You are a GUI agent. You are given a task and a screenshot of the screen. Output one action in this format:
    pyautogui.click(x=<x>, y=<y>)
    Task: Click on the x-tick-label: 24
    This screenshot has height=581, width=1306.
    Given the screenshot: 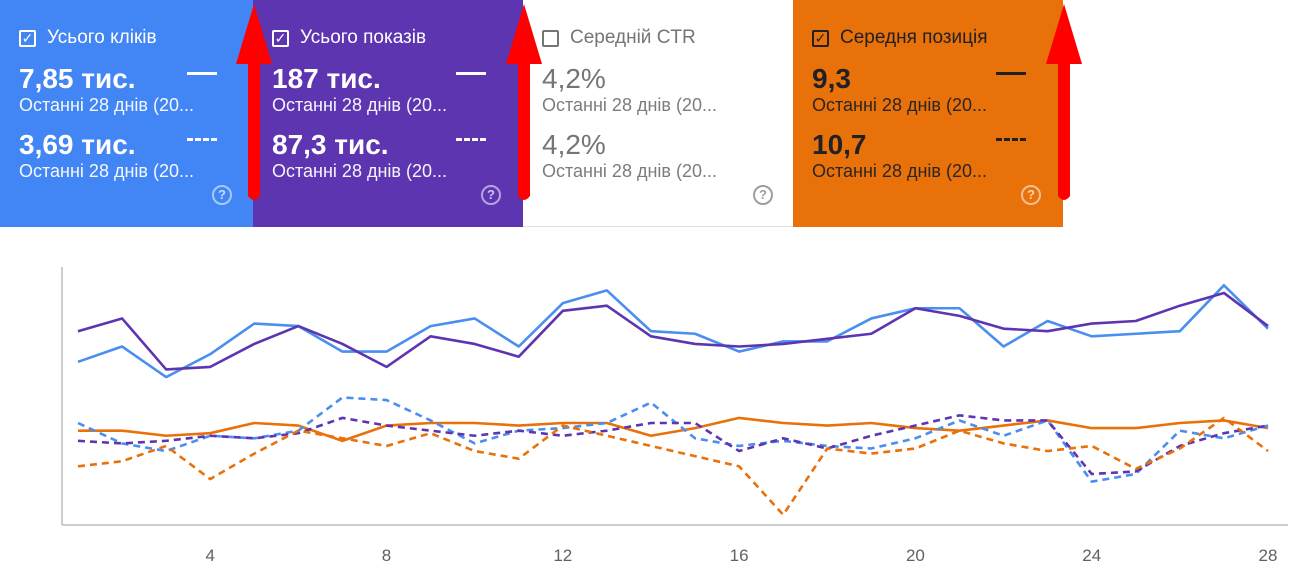 What is the action you would take?
    pyautogui.click(x=1091, y=555)
    